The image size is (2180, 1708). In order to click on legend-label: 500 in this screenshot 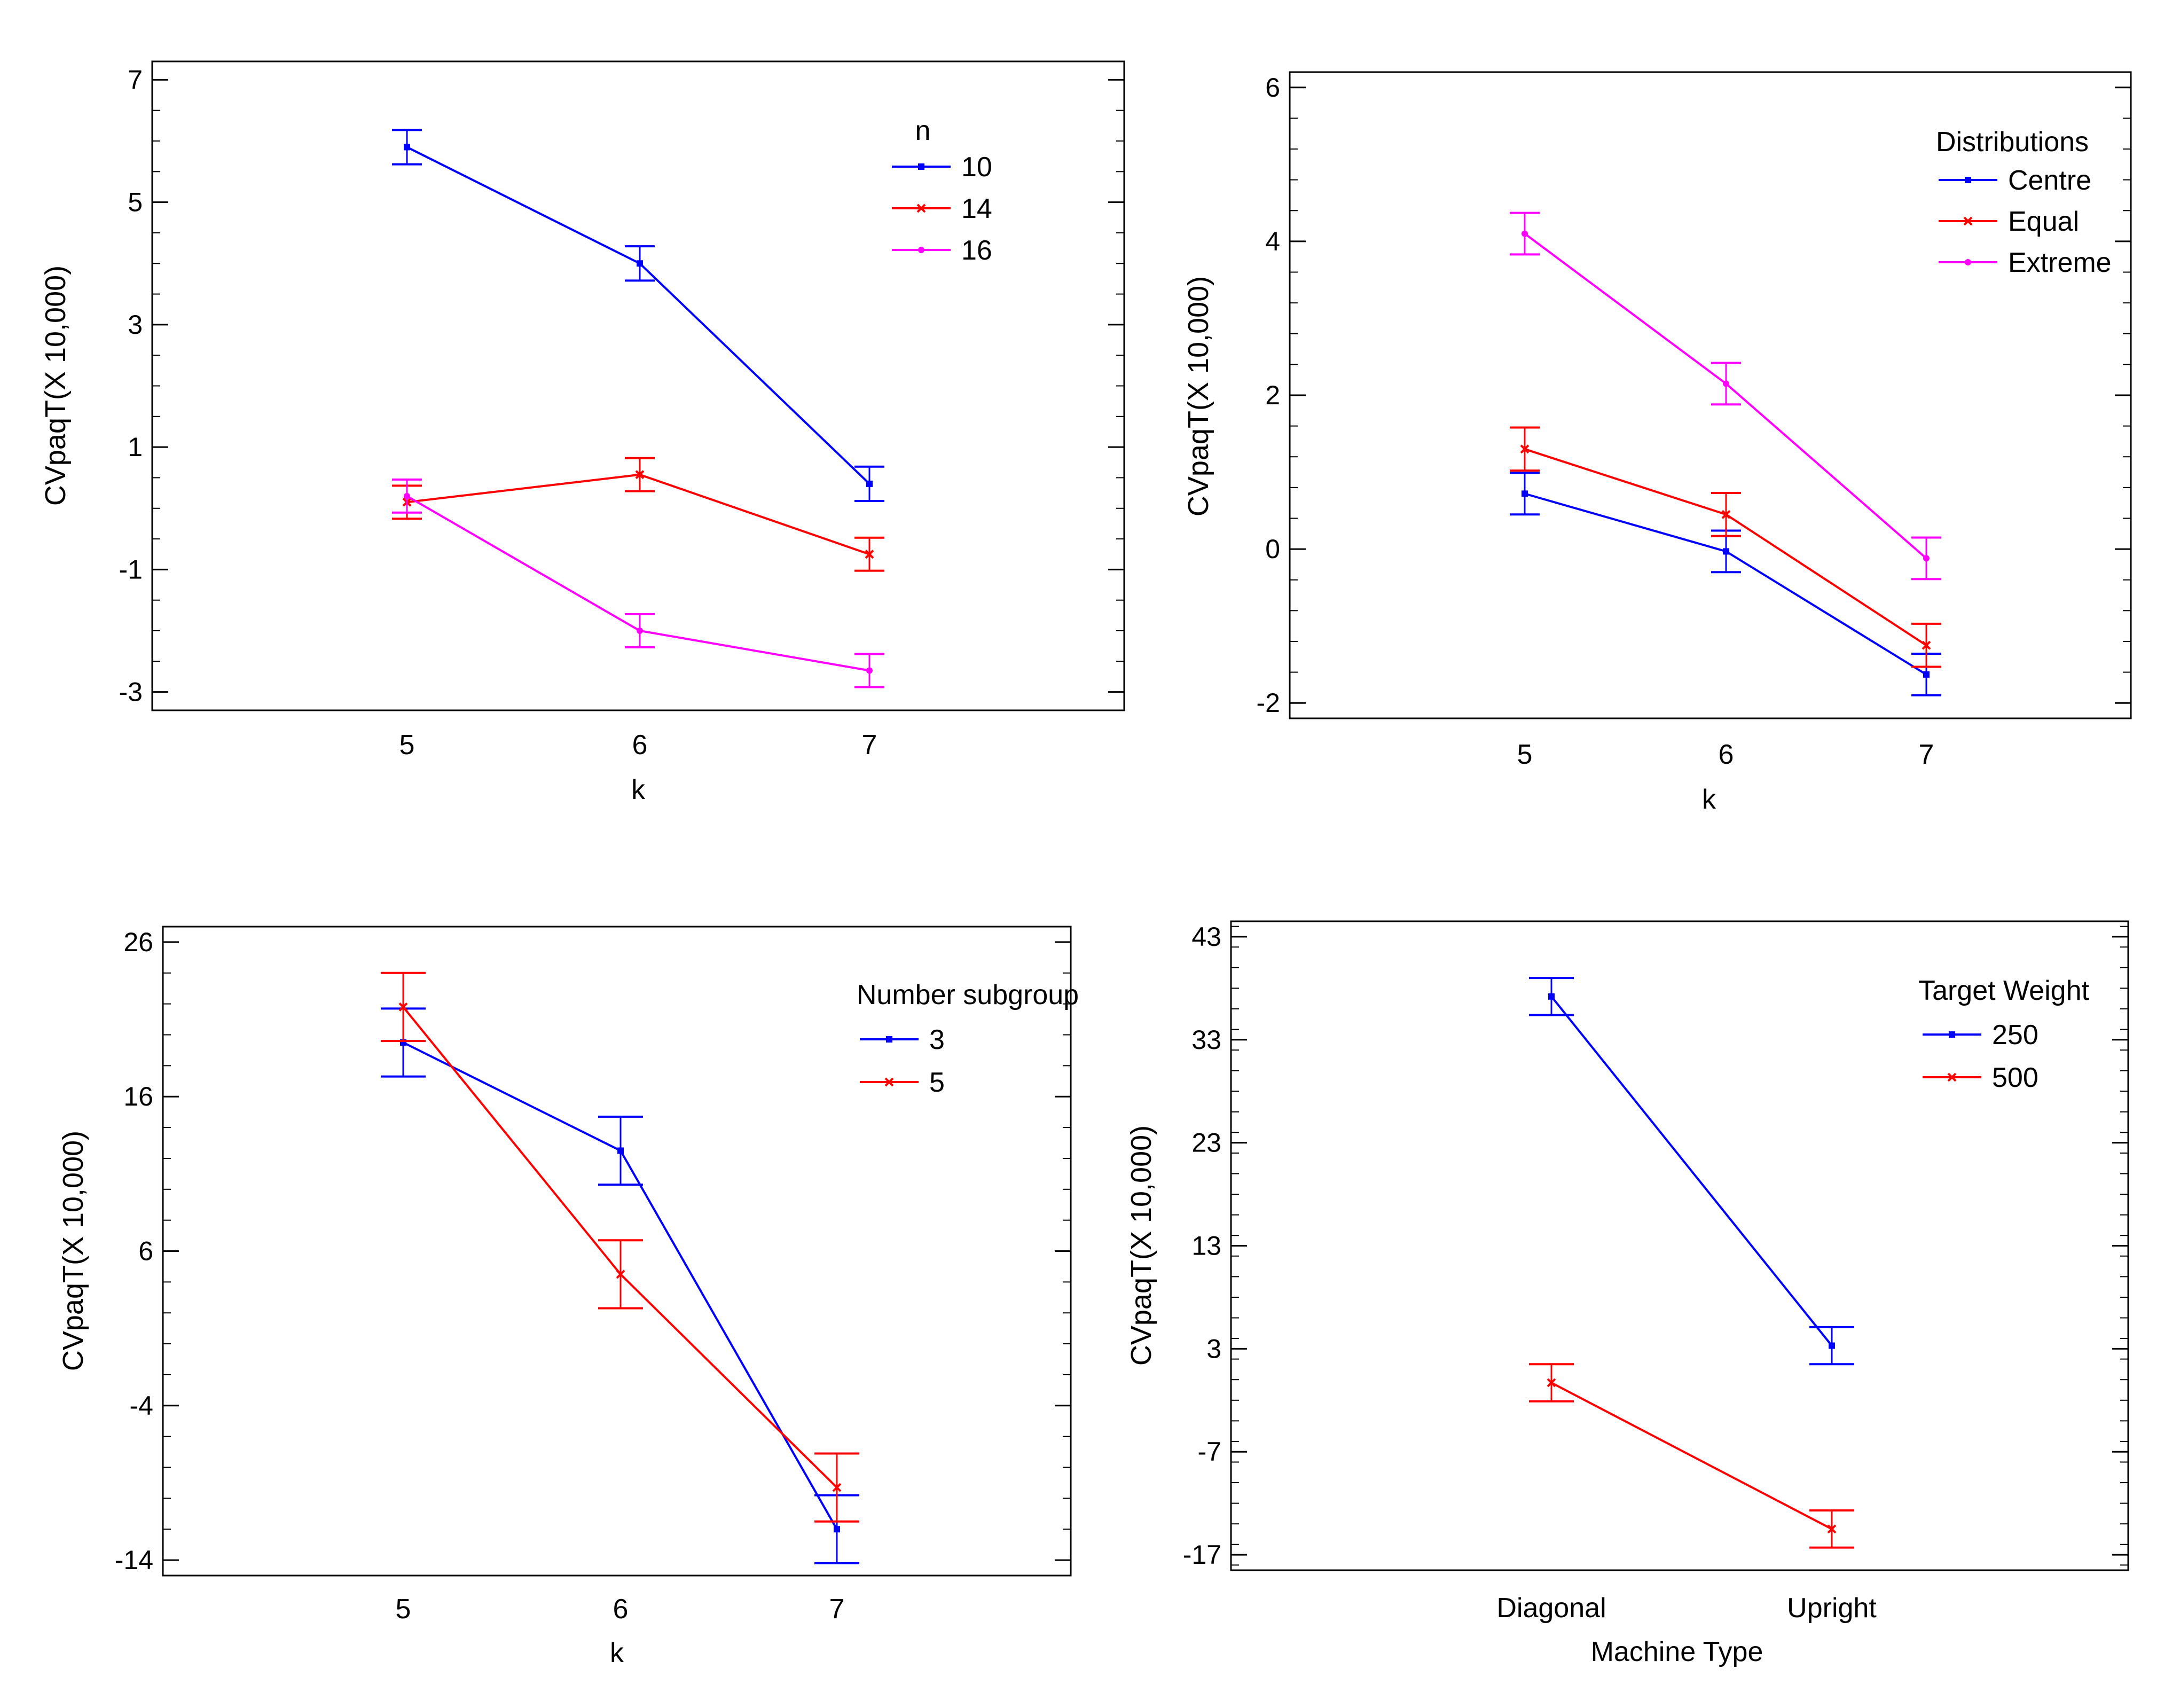, I will do `click(2015, 1077)`.